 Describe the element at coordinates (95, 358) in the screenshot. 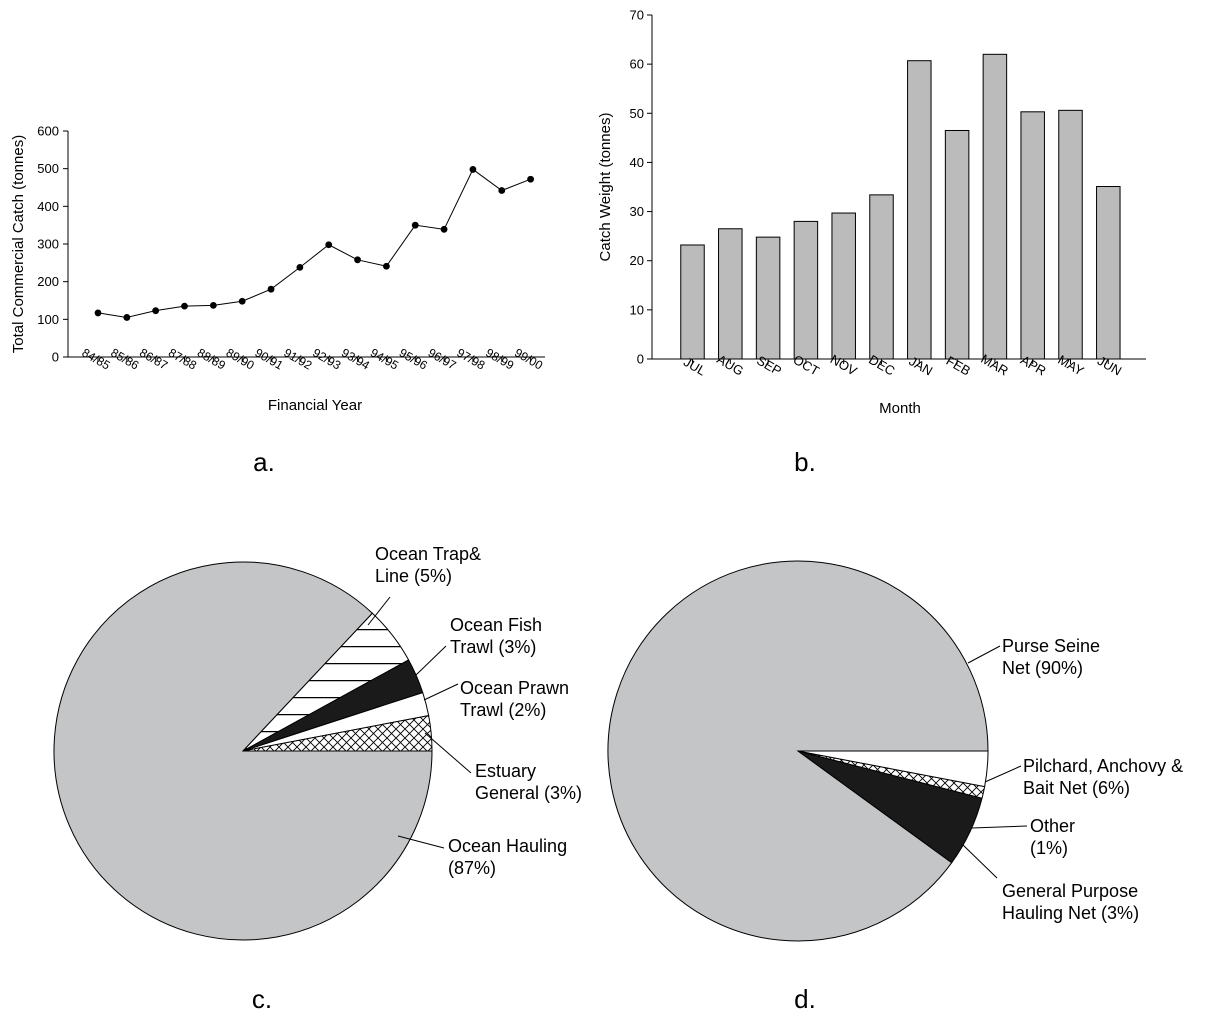

I see `chart-a-x-tick-label: 84/85` at that location.